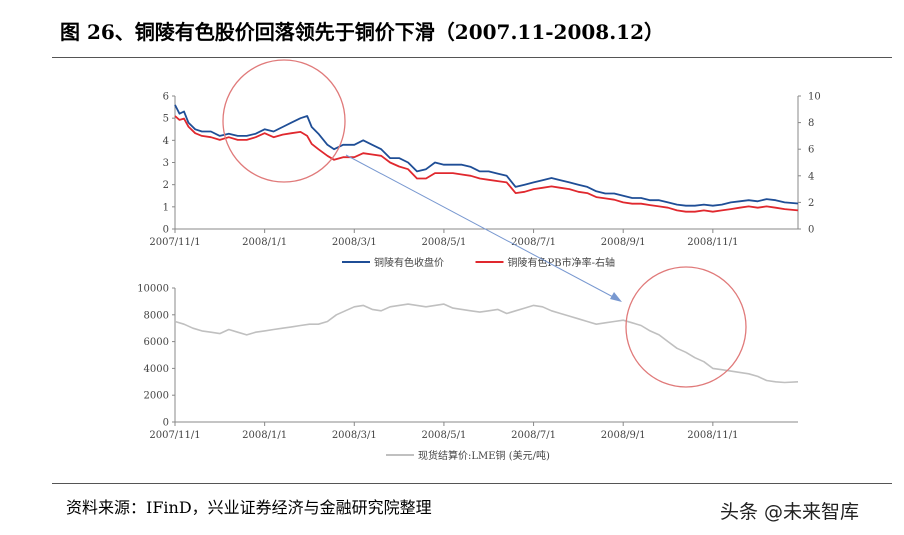 The height and width of the screenshot is (535, 904). What do you see at coordinates (166, 185) in the screenshot?
I see `y-left-tick-label: 2` at bounding box center [166, 185].